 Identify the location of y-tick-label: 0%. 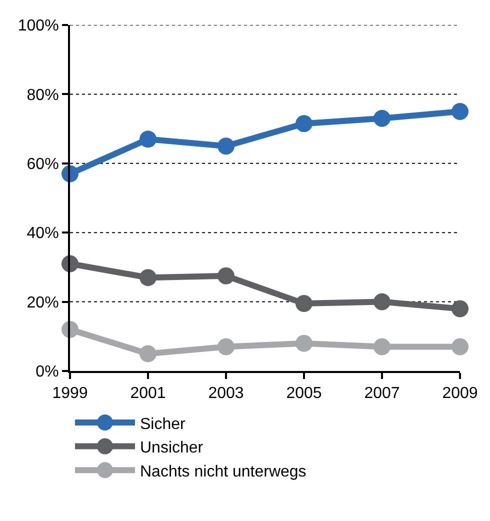
(47, 372).